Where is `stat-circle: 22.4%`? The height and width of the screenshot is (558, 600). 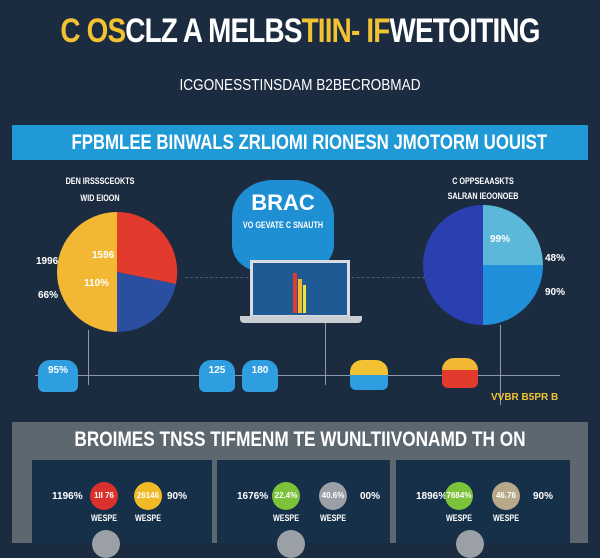
stat-circle: 22.4% is located at coordinates (286, 496).